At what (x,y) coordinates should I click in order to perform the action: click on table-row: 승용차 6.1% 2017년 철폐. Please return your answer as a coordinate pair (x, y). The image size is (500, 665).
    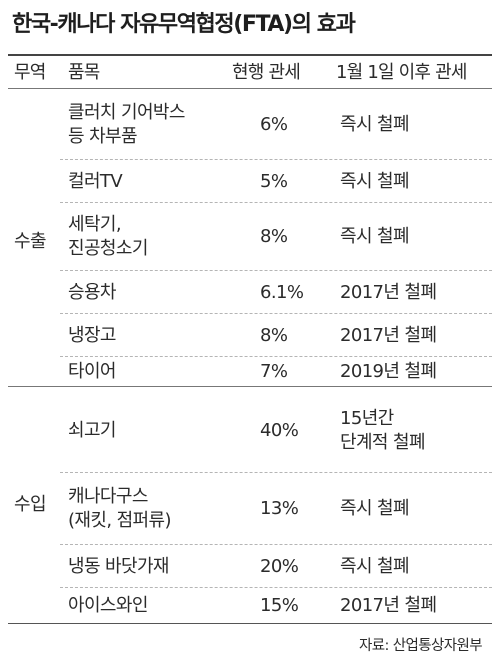
    Looking at the image, I should click on (276, 292).